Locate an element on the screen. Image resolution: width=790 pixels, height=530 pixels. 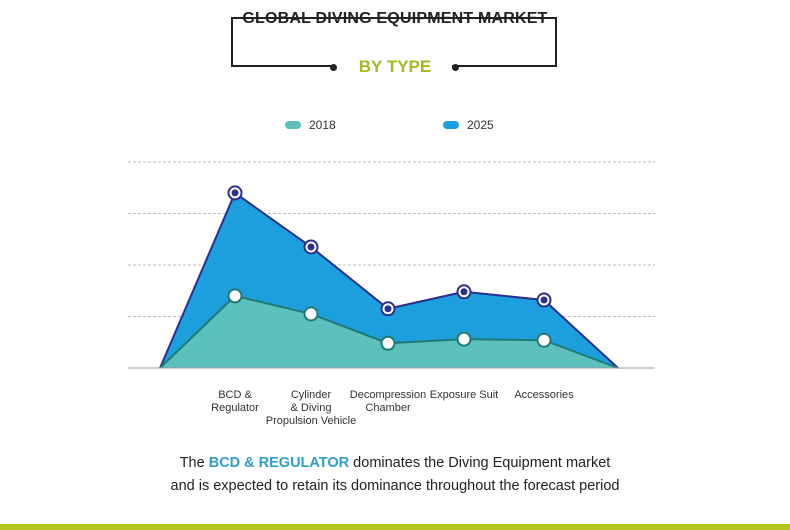
legend-label-2025: 2025 is located at coordinates (480, 125).